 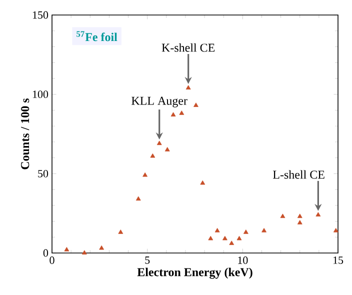 What do you see at coordinates (194, 273) in the screenshot?
I see `x-axis-title: Electron Energy (keV)` at bounding box center [194, 273].